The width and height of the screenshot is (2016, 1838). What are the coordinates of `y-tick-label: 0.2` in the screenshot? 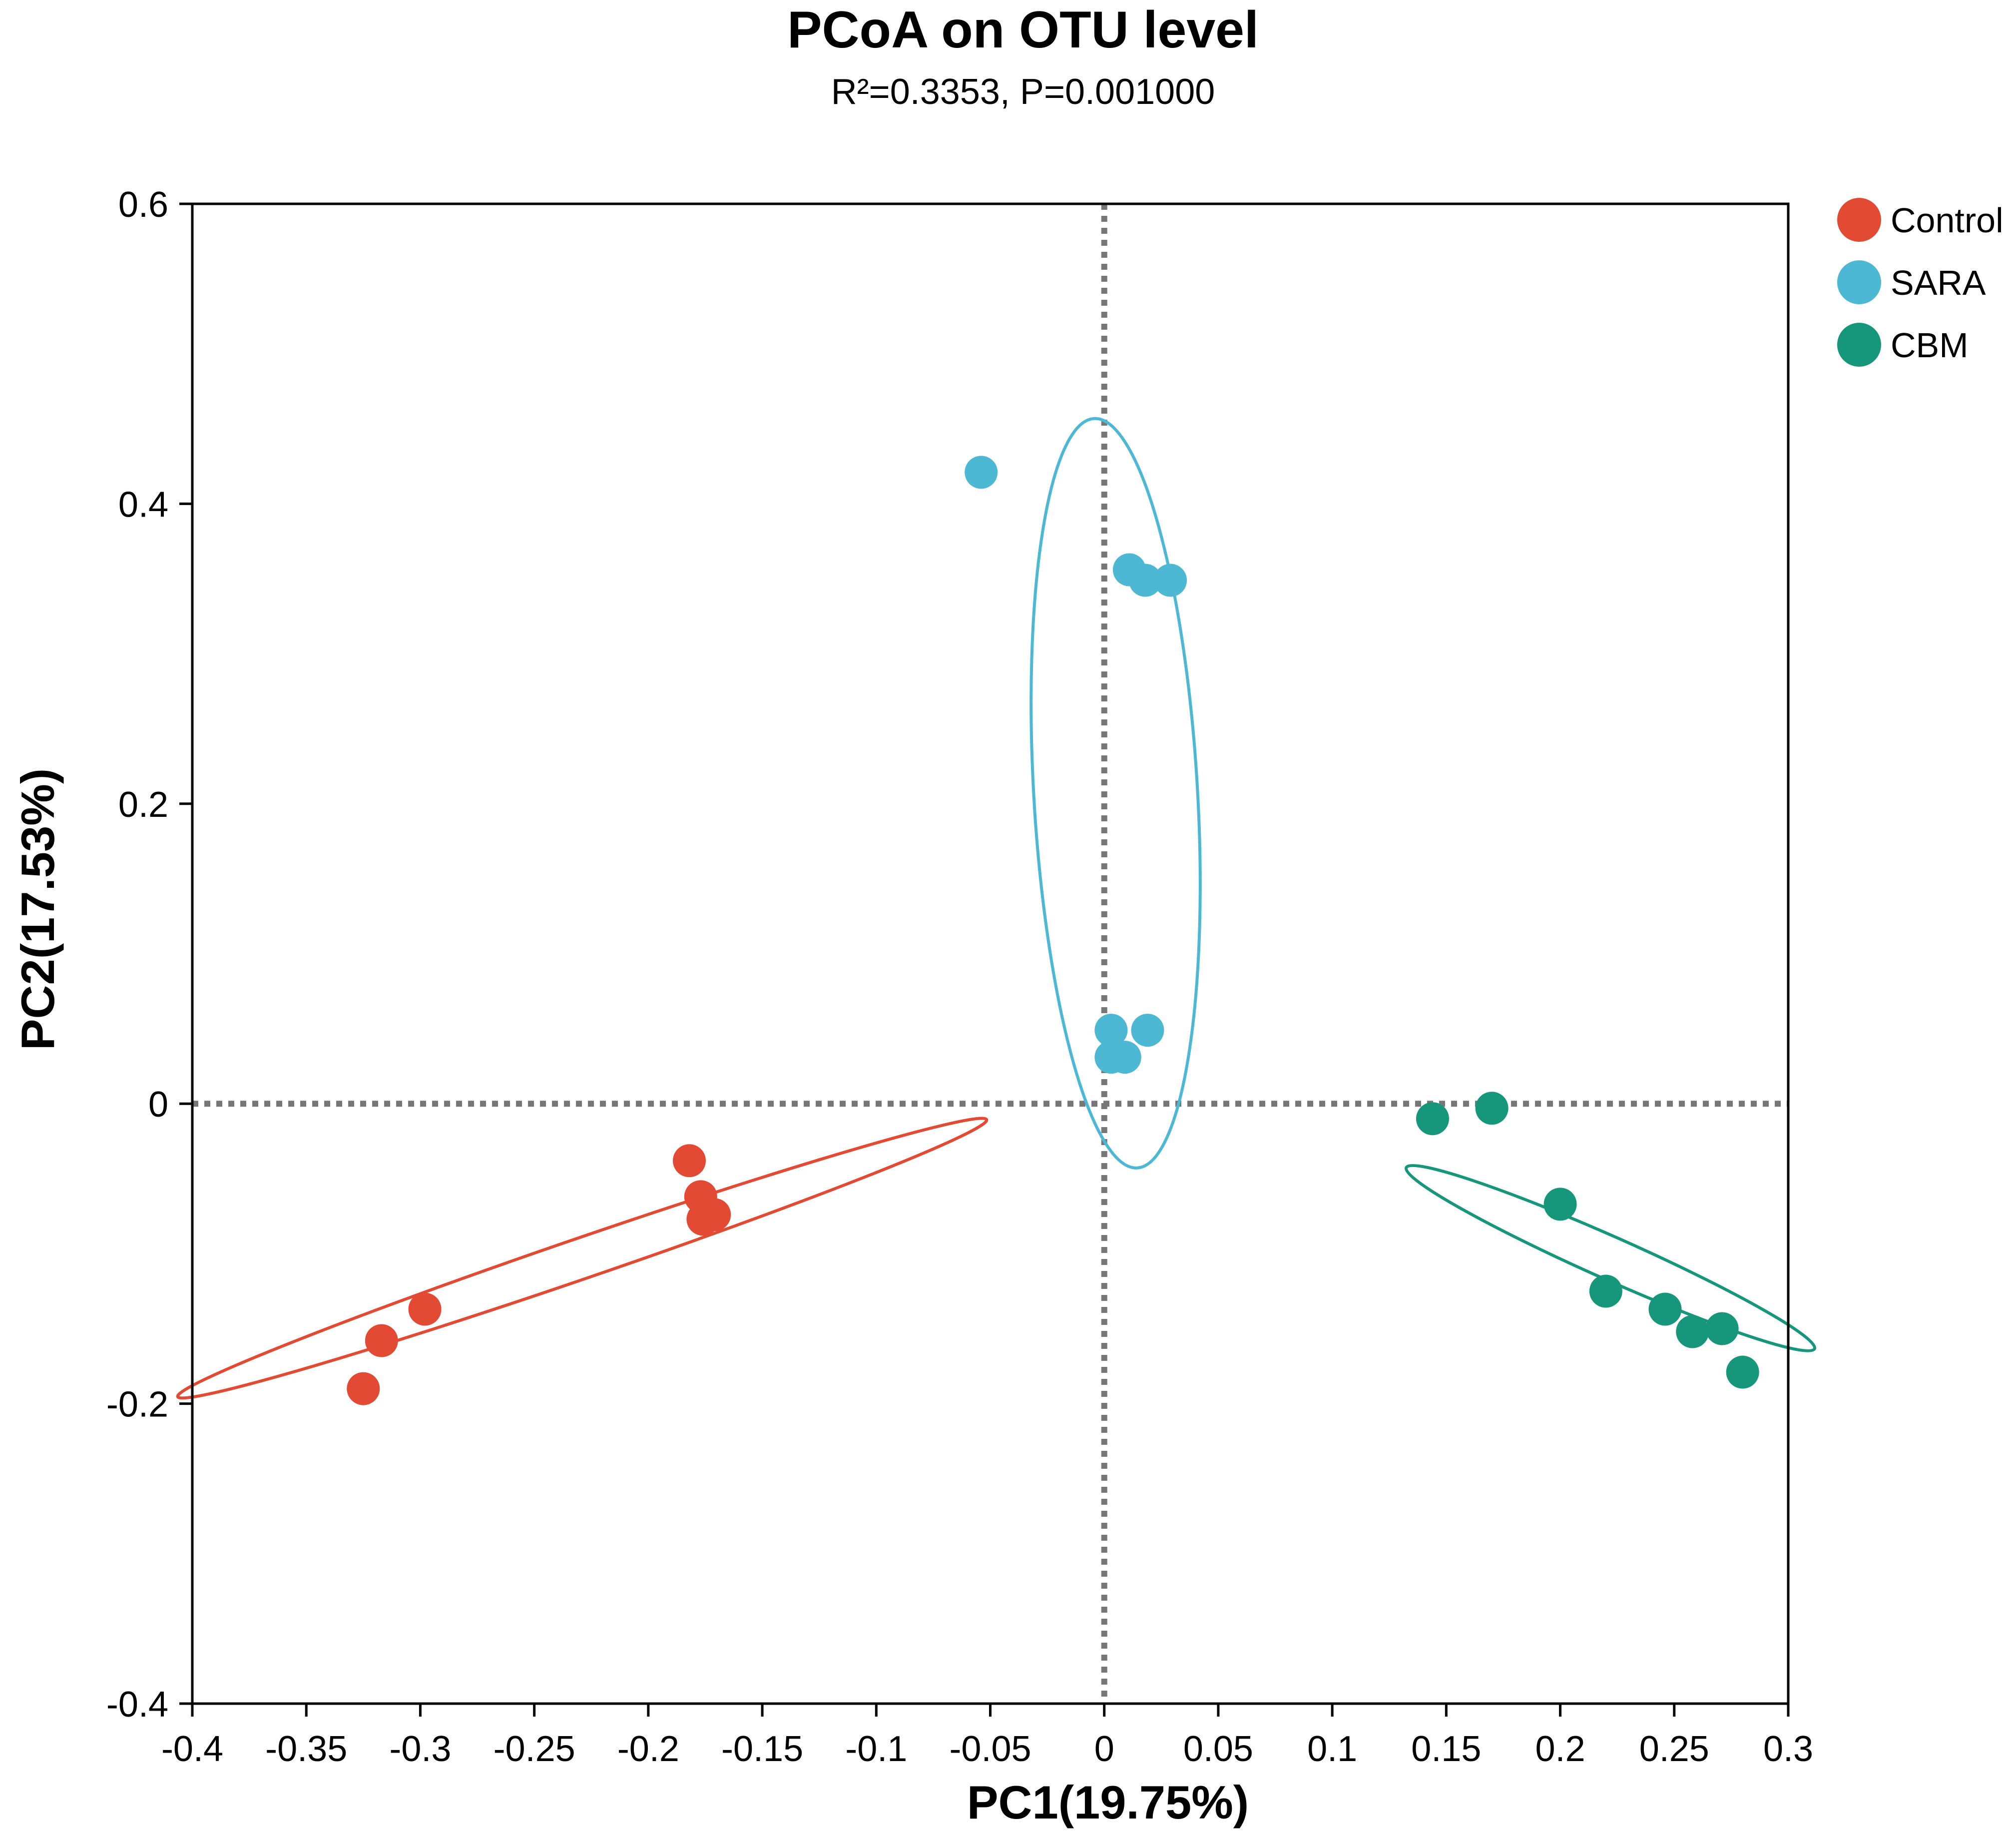 It's located at (143, 805).